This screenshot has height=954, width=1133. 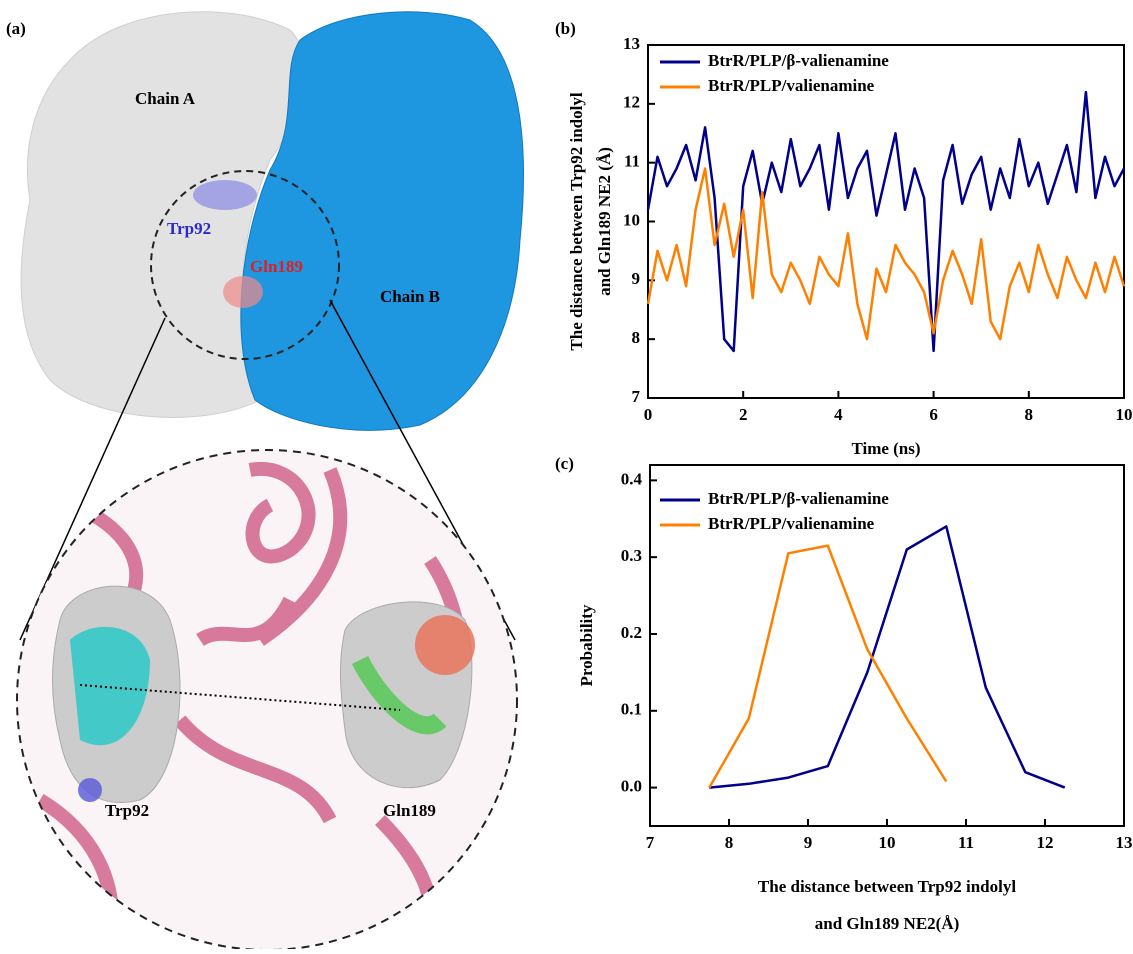 What do you see at coordinates (576, 221) in the screenshot?
I see `y-axis-title: The distance between Trp92 indolyl` at bounding box center [576, 221].